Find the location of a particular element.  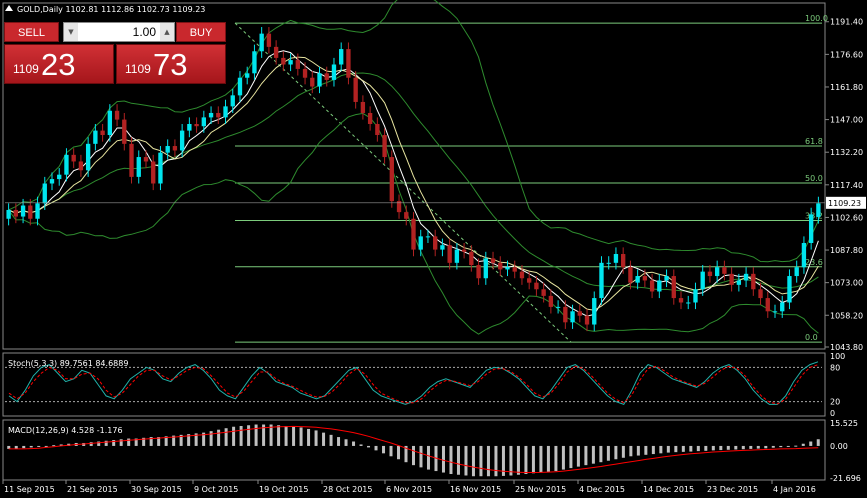

macd-indicator: 15.525 0.00 -21.696 is located at coordinates (434, 451).